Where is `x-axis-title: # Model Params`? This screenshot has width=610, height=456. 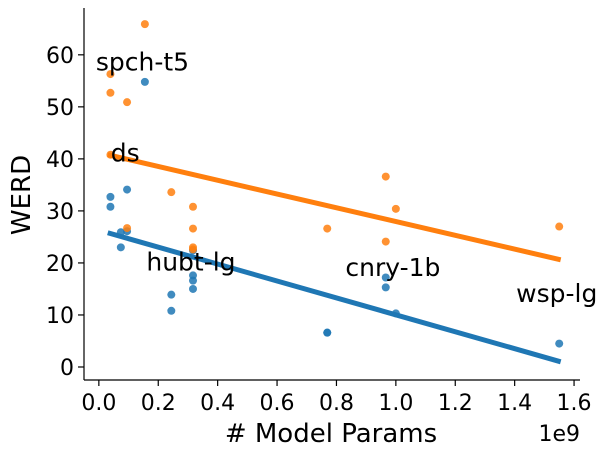 x-axis-title: # Model Params is located at coordinates (331, 434).